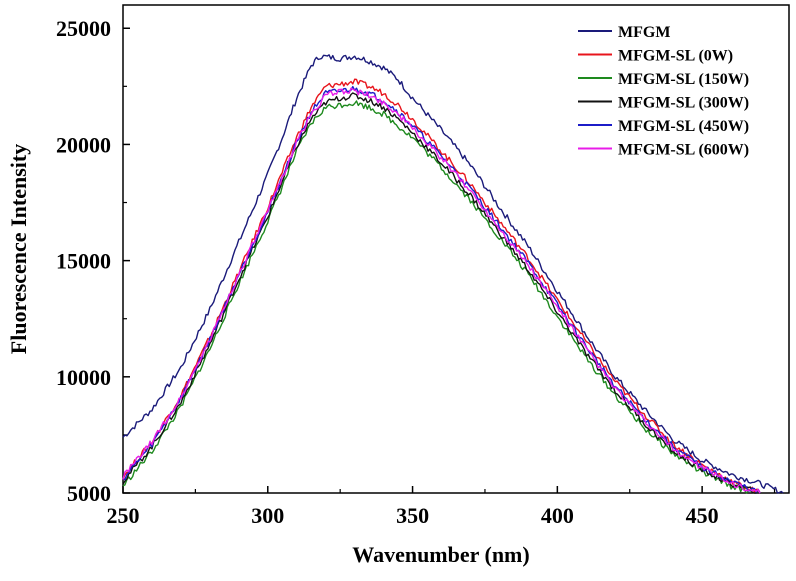  I want to click on legend-label: MFGM-SL (450W), so click(683, 126).